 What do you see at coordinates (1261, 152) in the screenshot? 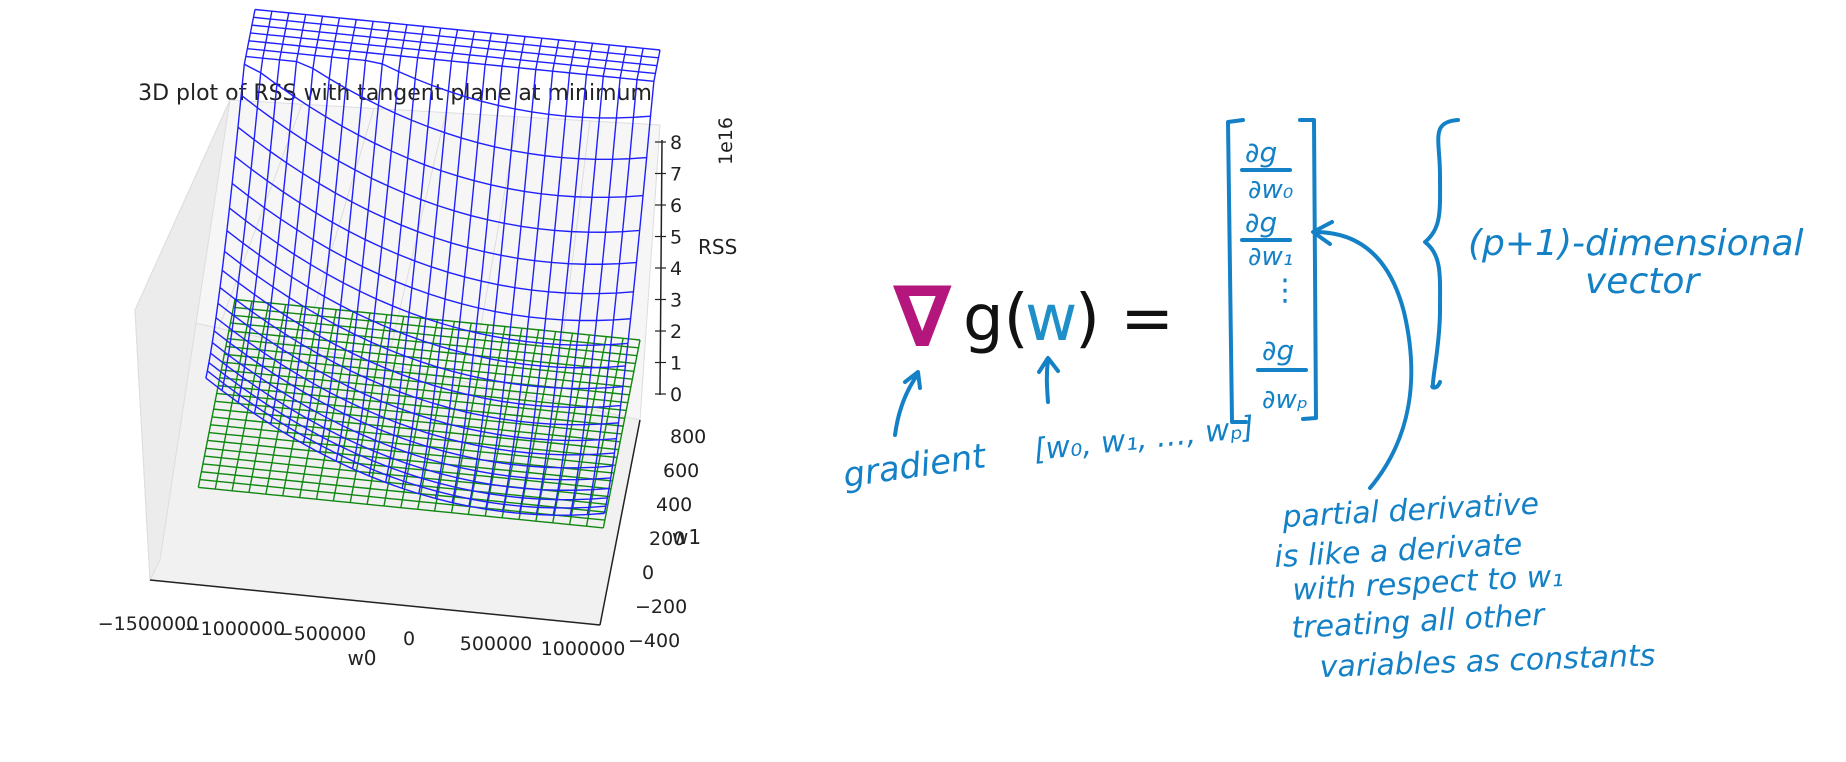
I see `vector-entry-0-num: ∂g` at bounding box center [1261, 152].